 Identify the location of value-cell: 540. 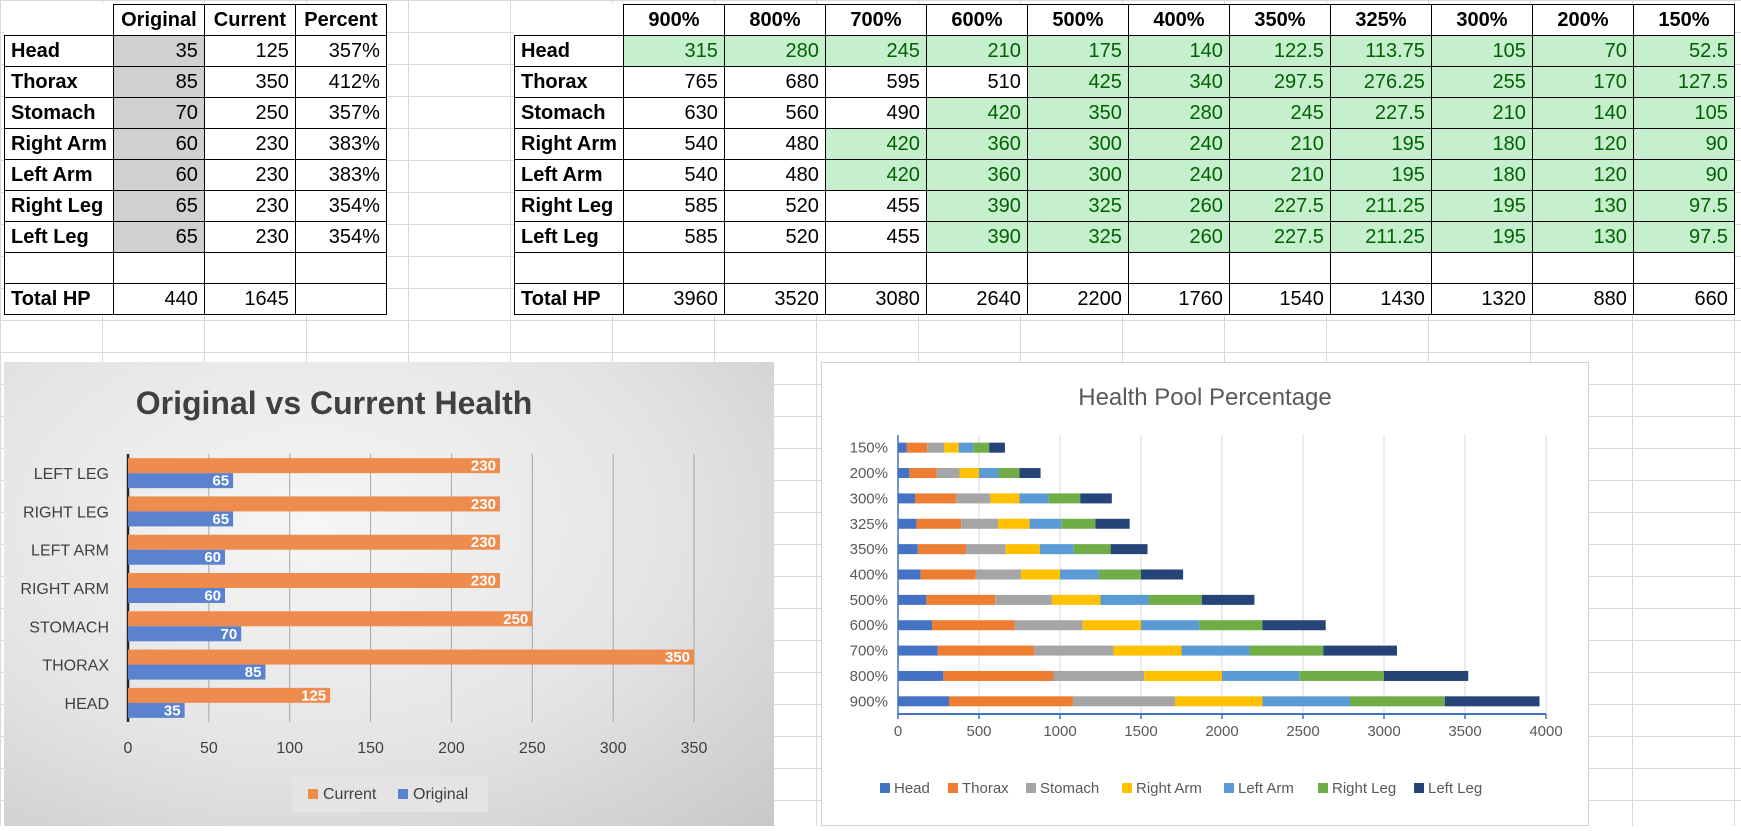
(673, 175).